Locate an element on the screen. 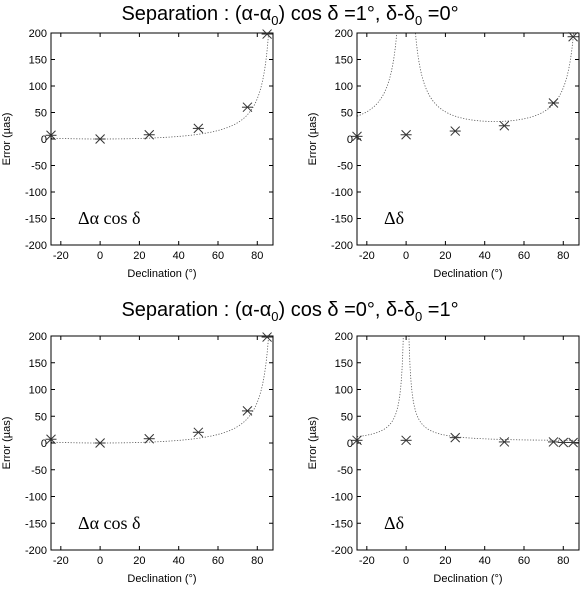 Image resolution: width=580 pixels, height=591 pixels. section-title-bottom: Separation : (α-α0) cos δ =0°, δ-δ0 =1° is located at coordinates (290, 311).